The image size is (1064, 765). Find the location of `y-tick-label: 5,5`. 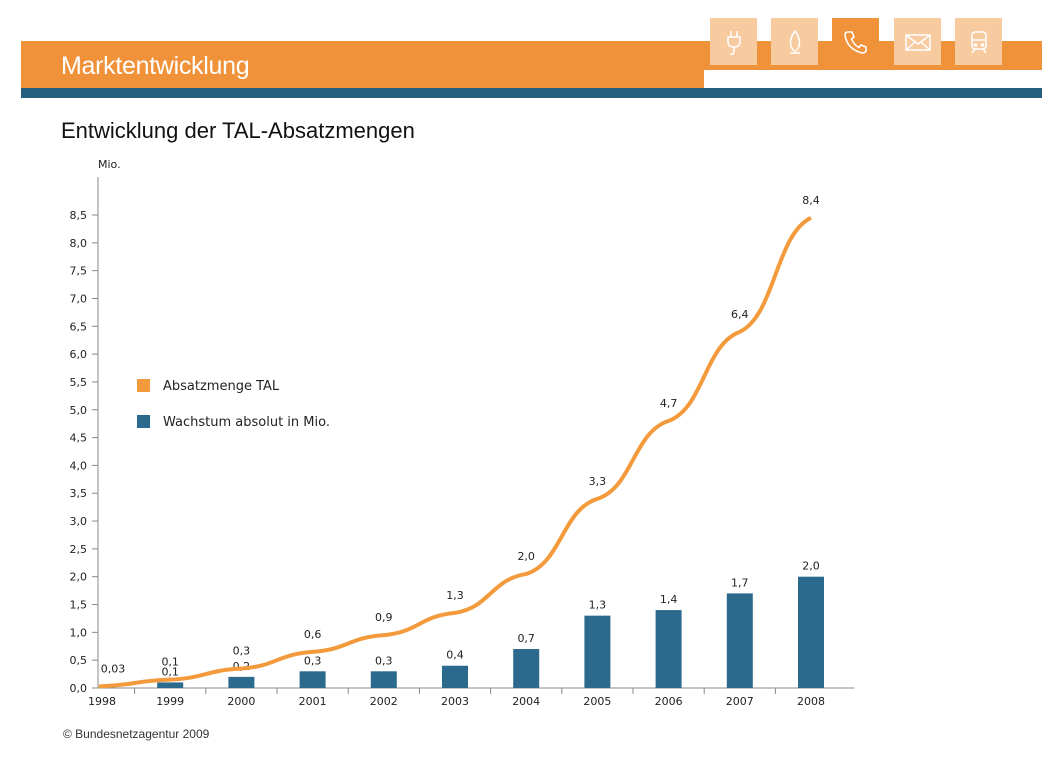

y-tick-label: 5,5 is located at coordinates (79, 382).